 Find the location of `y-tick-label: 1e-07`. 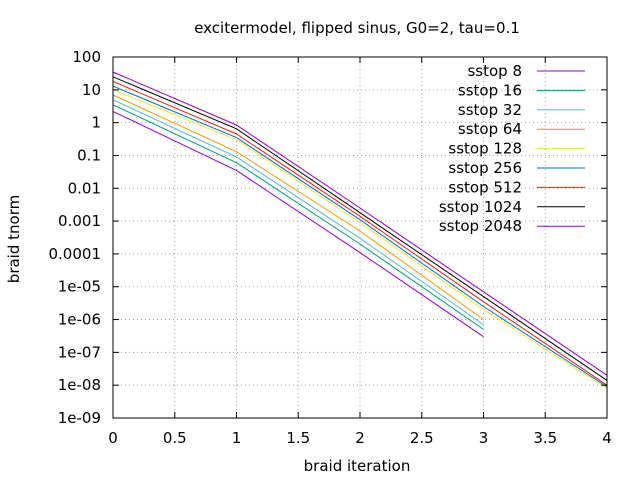

y-tick-label: 1e-07 is located at coordinates (79, 352).